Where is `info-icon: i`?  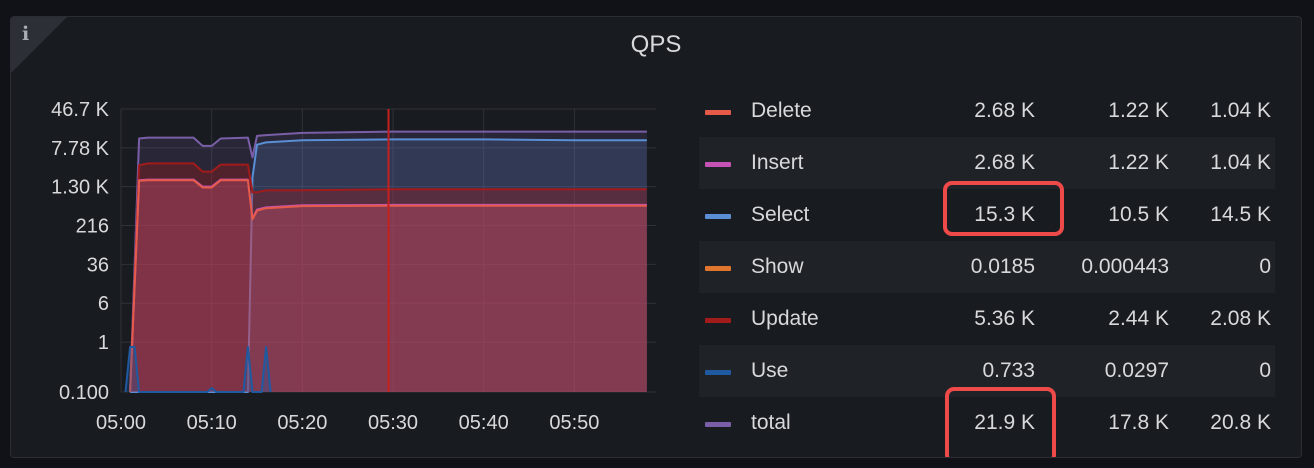
info-icon: i is located at coordinates (26, 34).